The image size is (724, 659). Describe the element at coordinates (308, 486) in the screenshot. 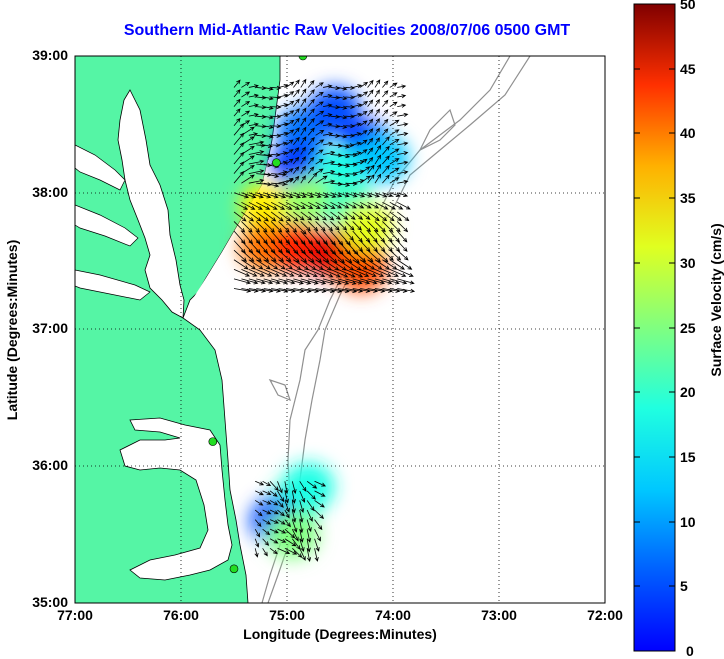

I see `speed-cell` at that location.